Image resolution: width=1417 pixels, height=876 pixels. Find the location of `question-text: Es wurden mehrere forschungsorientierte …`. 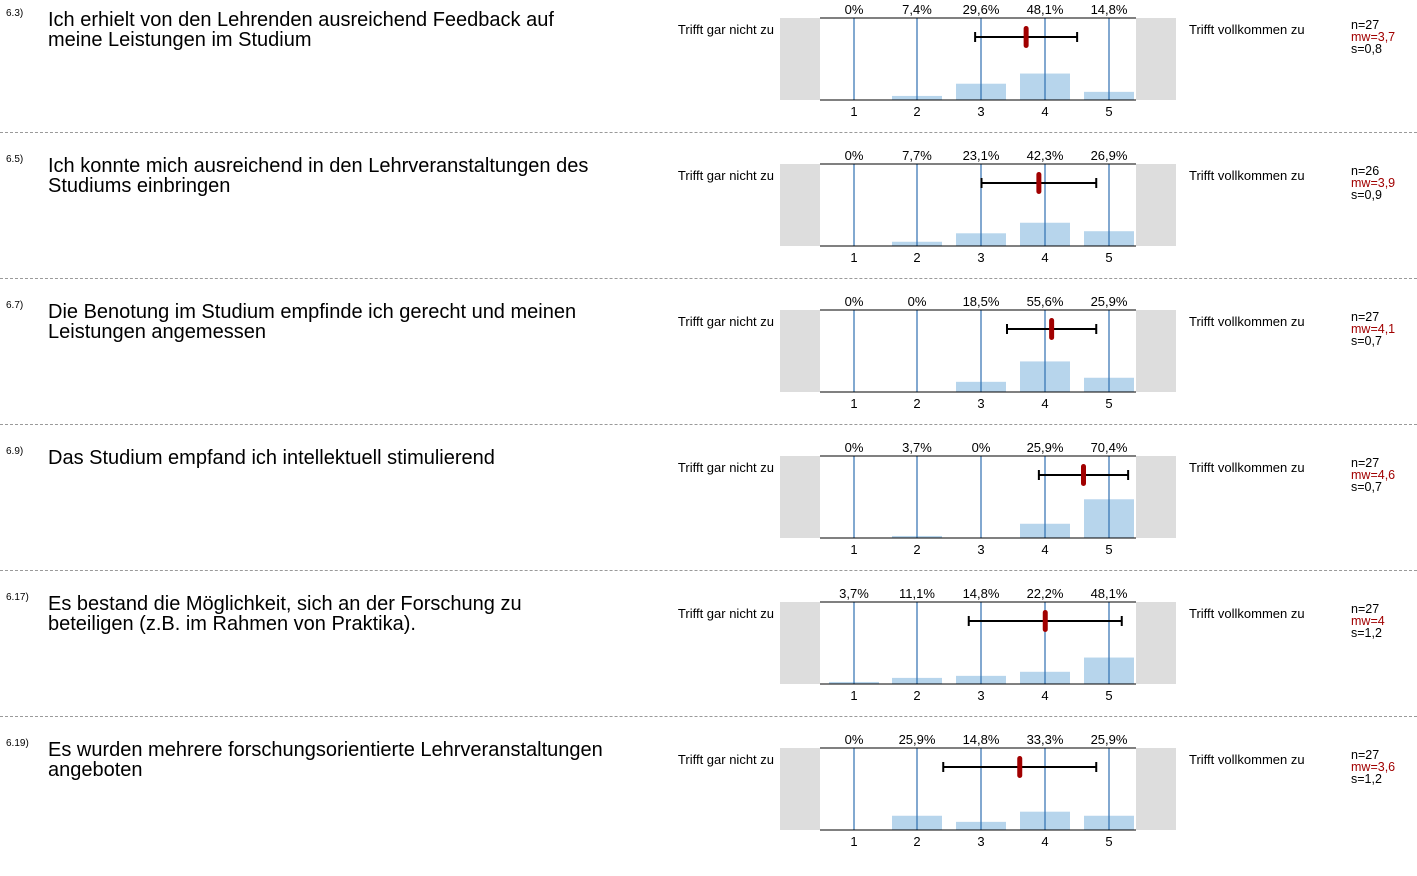

question-text: Es wurden mehrere forschungsorientierte … is located at coordinates (325, 760).